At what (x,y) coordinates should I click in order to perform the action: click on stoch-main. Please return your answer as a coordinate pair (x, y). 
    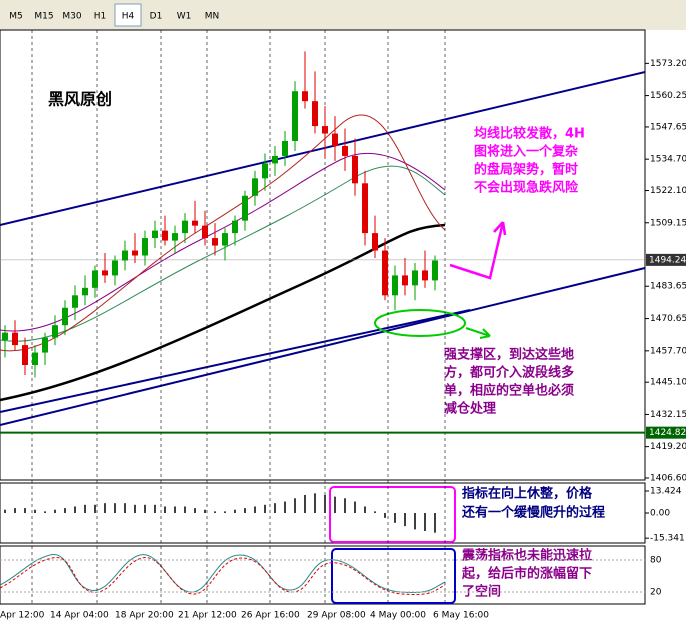
    Looking at the image, I should click on (223, 573).